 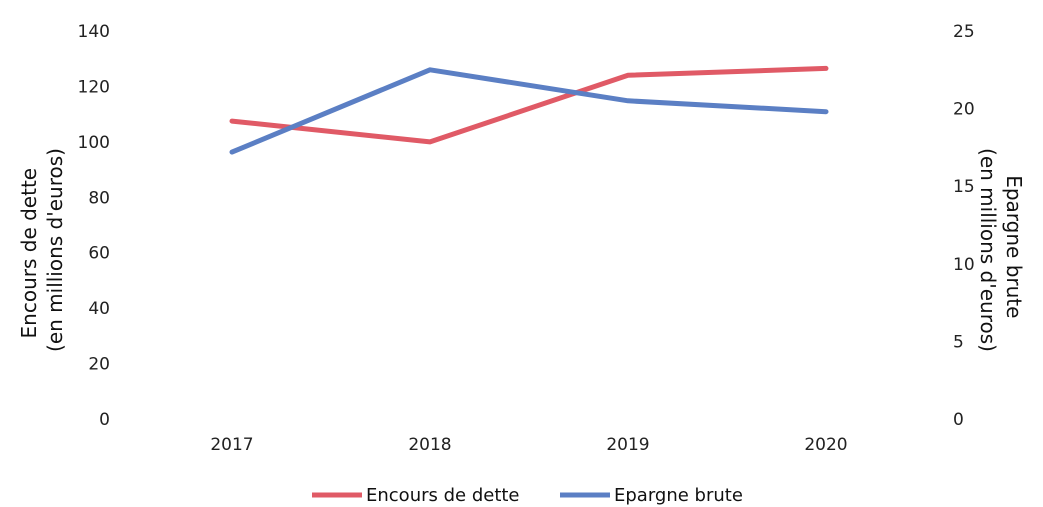 What do you see at coordinates (429, 445) in the screenshot?
I see `x-axis-tick-label: 2018` at bounding box center [429, 445].